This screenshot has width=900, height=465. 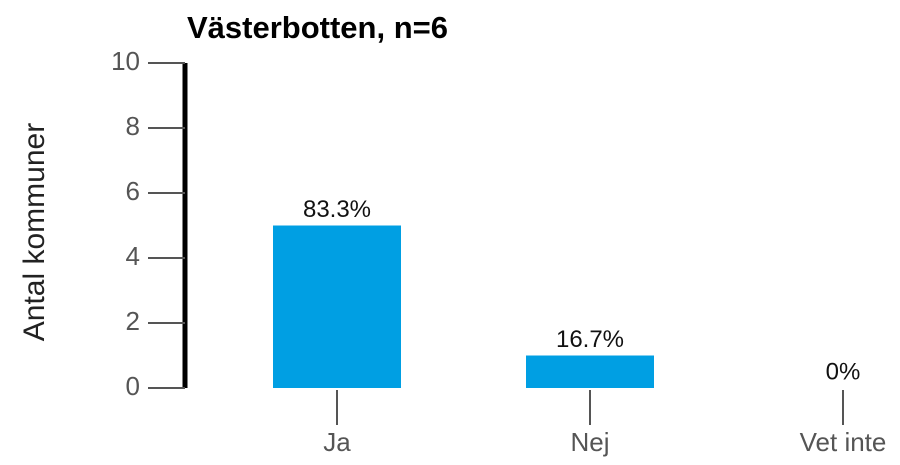 I want to click on x-tick-label: Vet inte, so click(x=843, y=442).